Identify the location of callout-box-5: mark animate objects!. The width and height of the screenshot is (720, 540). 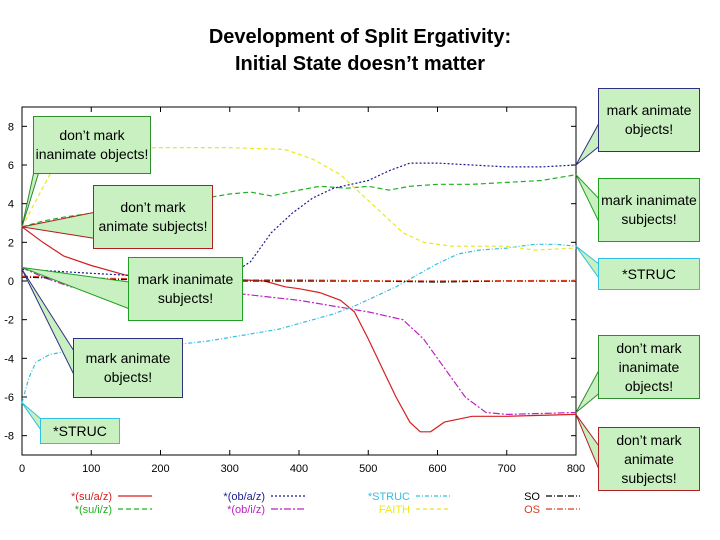
(649, 120).